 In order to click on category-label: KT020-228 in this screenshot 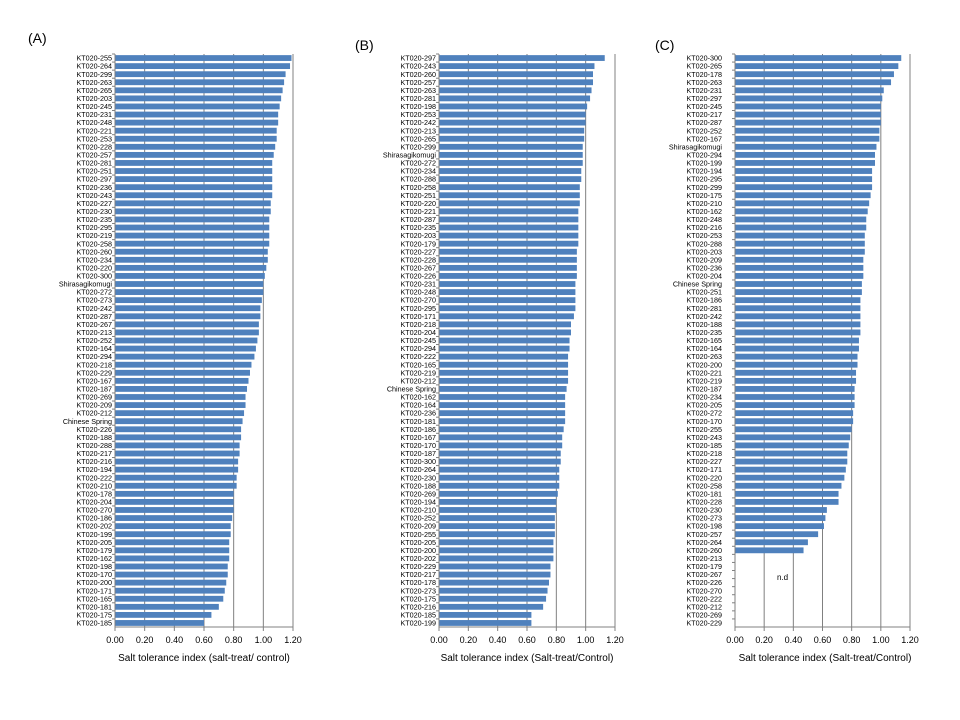, I will do `click(94, 146)`.